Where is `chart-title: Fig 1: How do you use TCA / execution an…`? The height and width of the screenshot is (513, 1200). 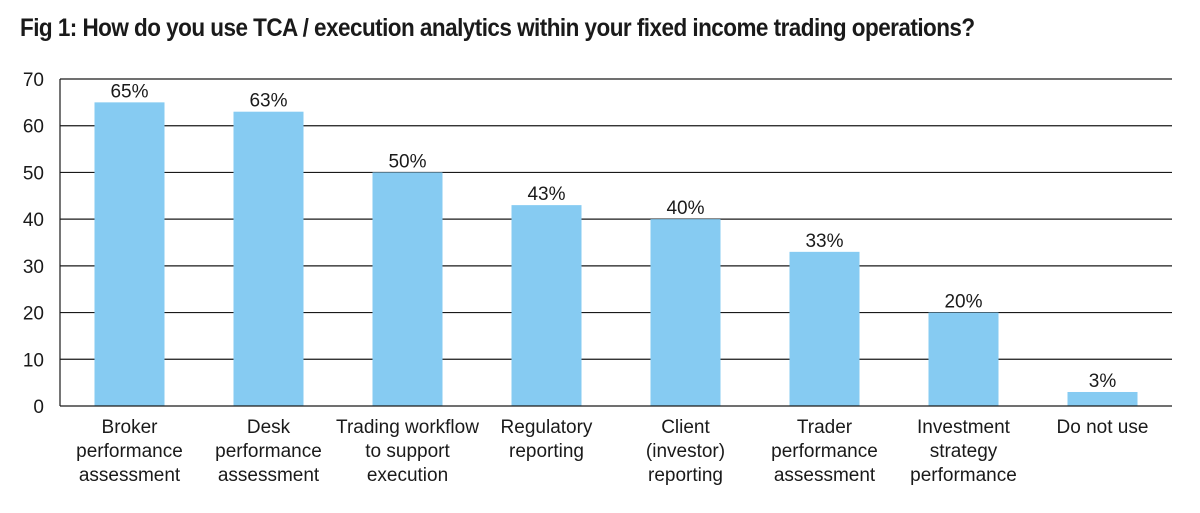
chart-title: Fig 1: How do you use TCA / execution an… is located at coordinates (497, 28).